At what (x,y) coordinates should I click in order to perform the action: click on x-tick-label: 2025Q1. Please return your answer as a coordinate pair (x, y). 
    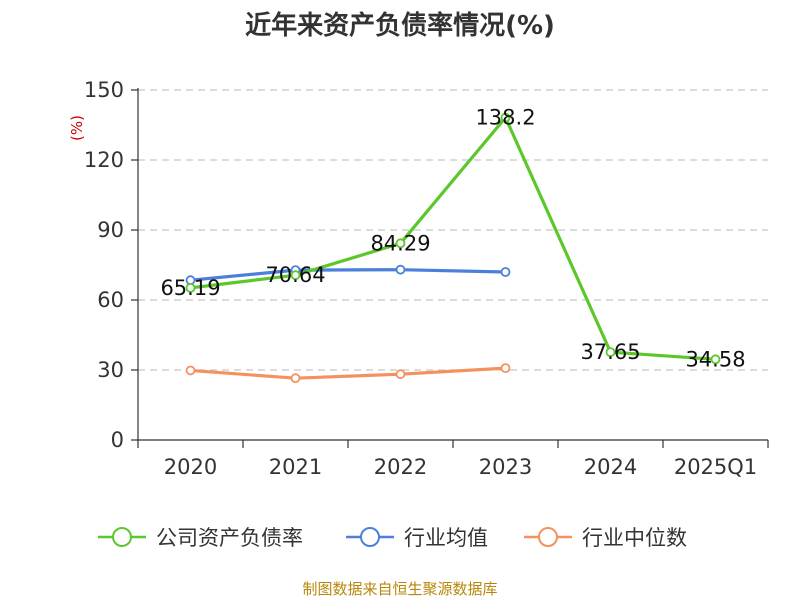
    Looking at the image, I should click on (715, 467).